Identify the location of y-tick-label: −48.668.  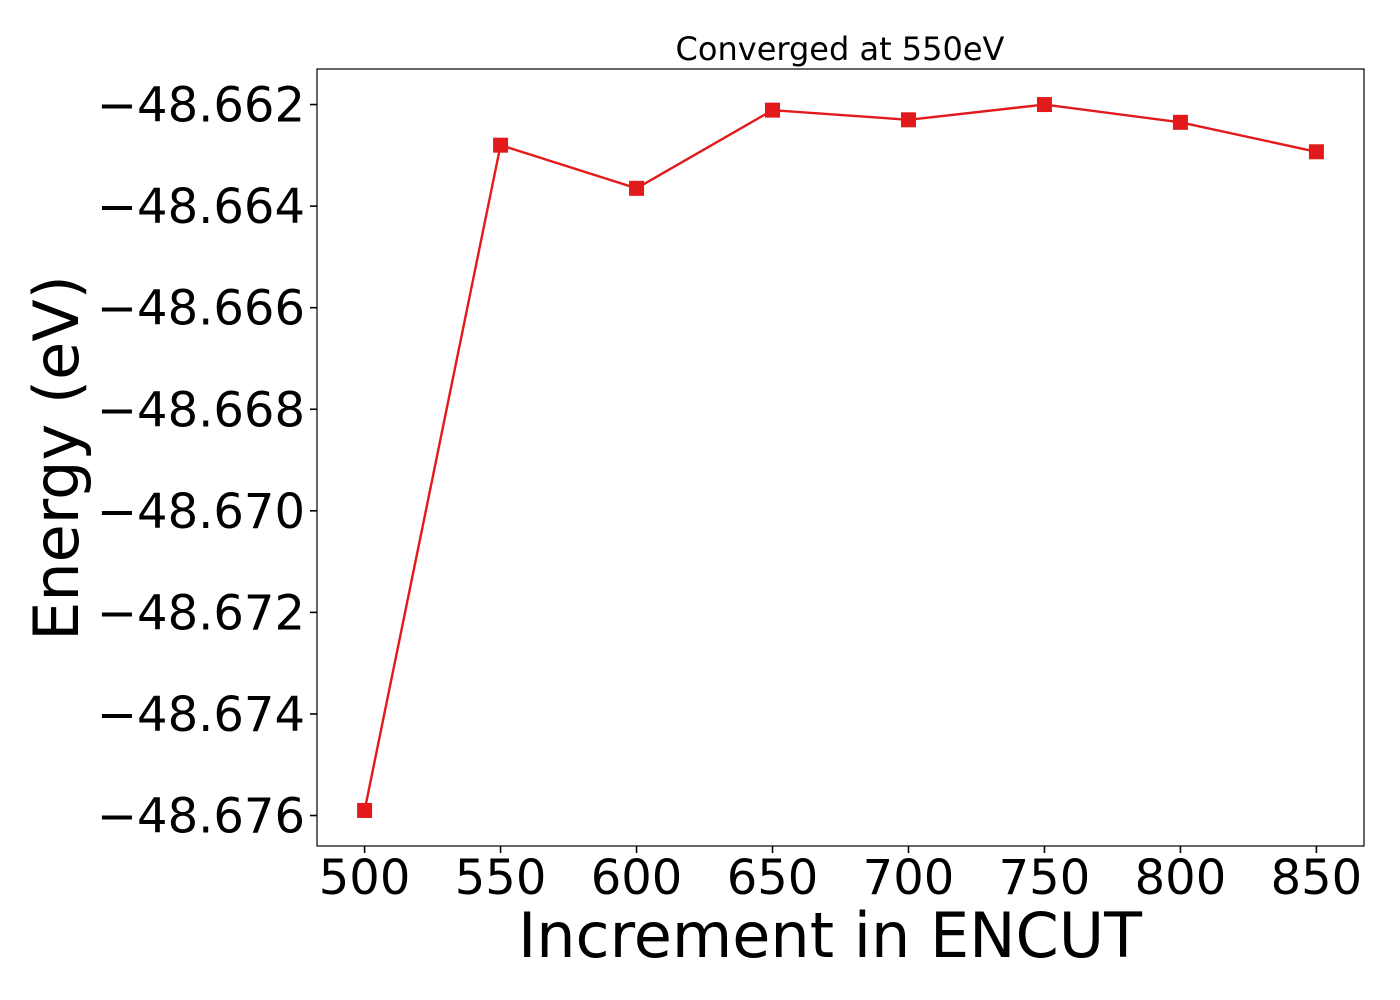
(201, 410).